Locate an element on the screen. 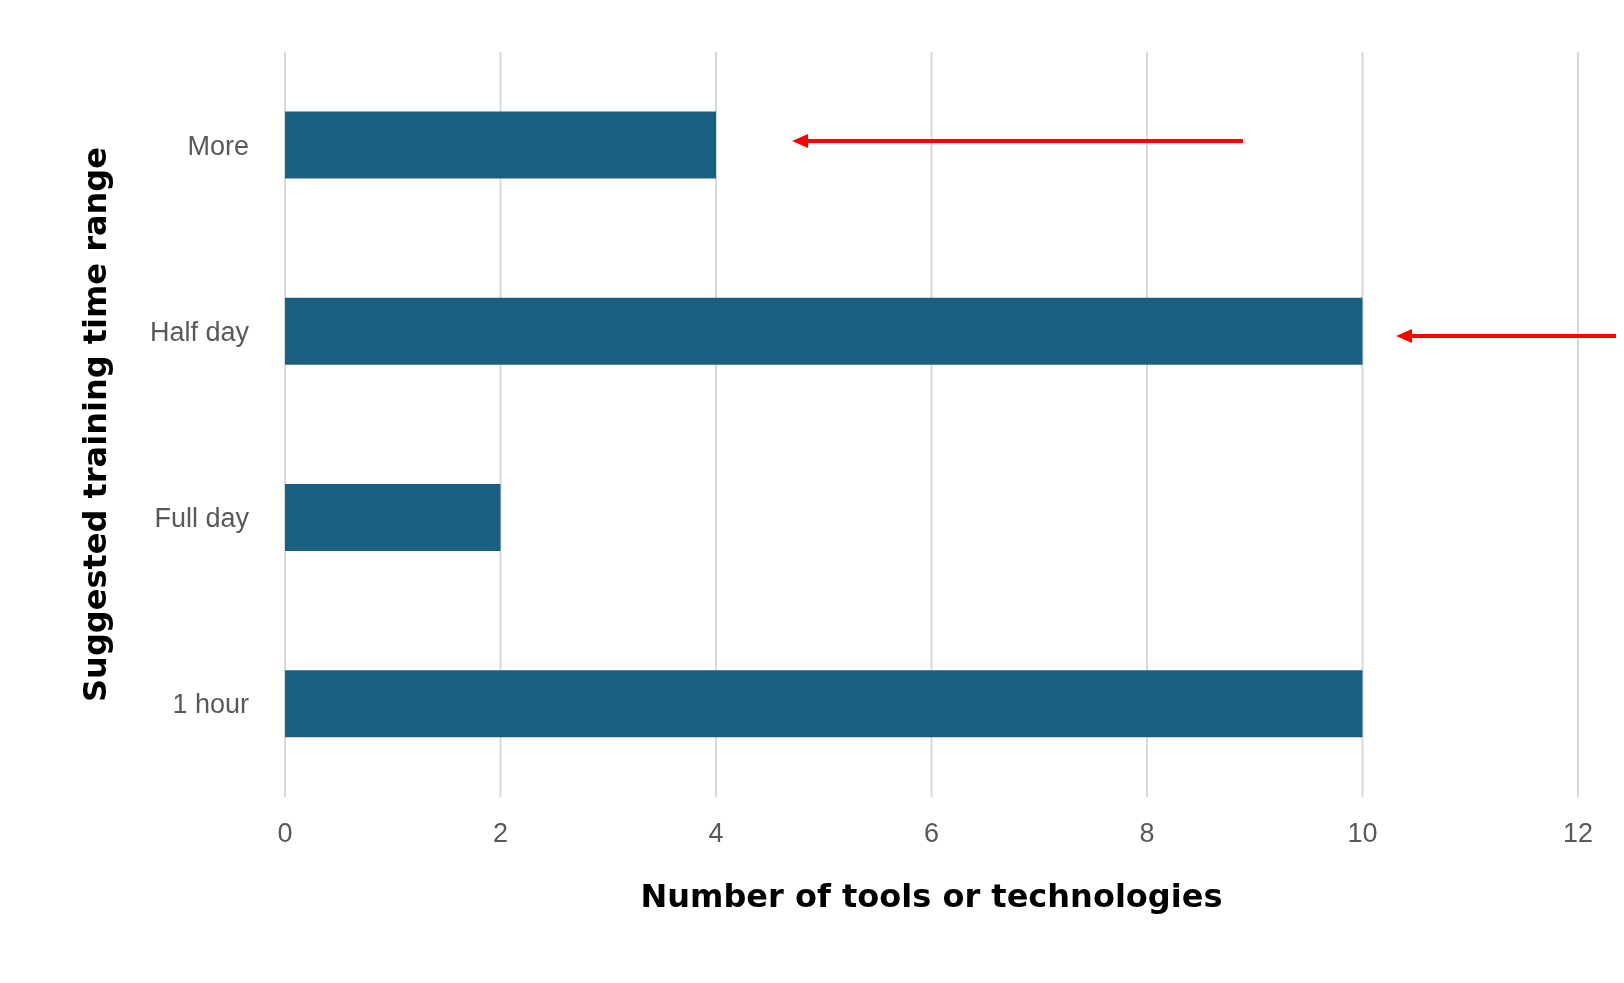  x-tick-label: 4 is located at coordinates (716, 833).